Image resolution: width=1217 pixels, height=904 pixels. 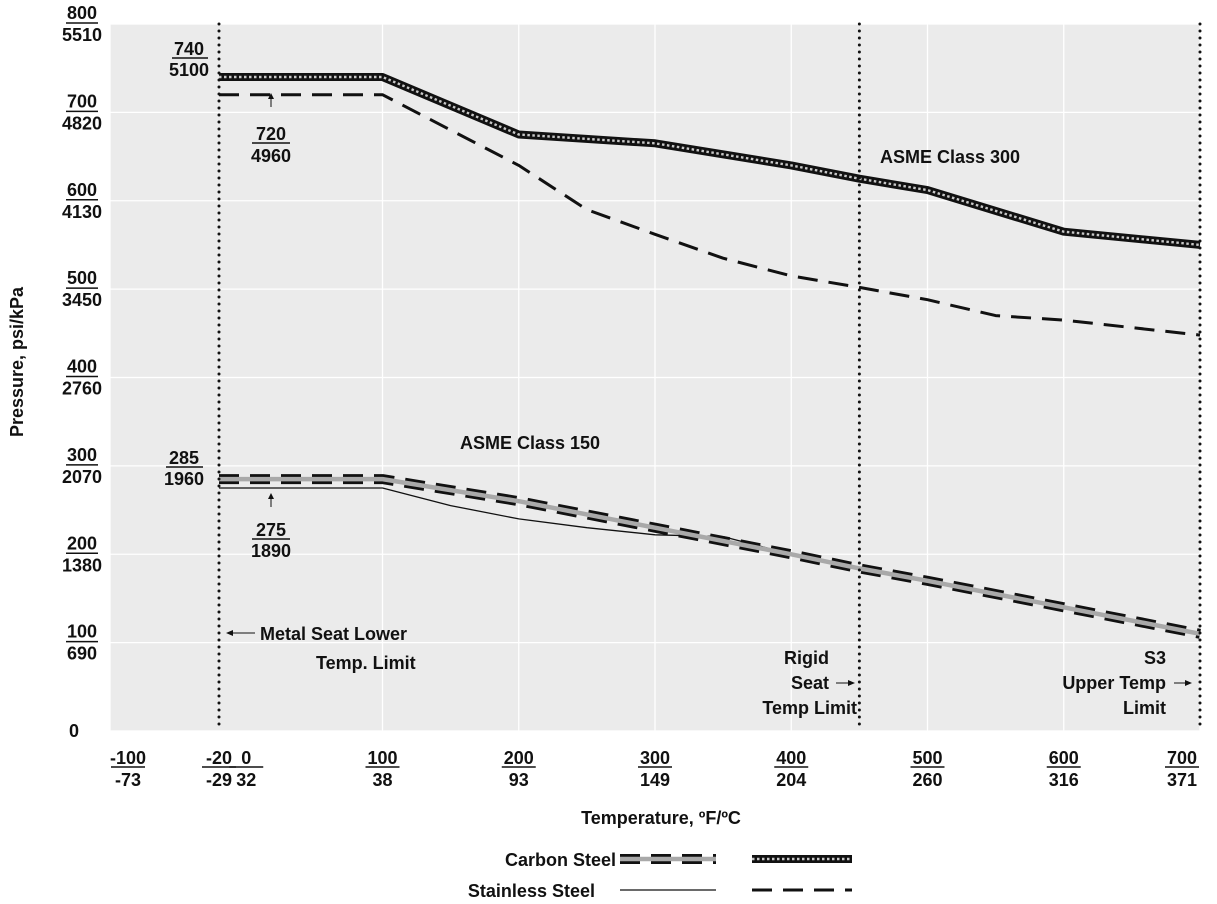 I want to click on y-tick-psi: 600, so click(x=82, y=190).